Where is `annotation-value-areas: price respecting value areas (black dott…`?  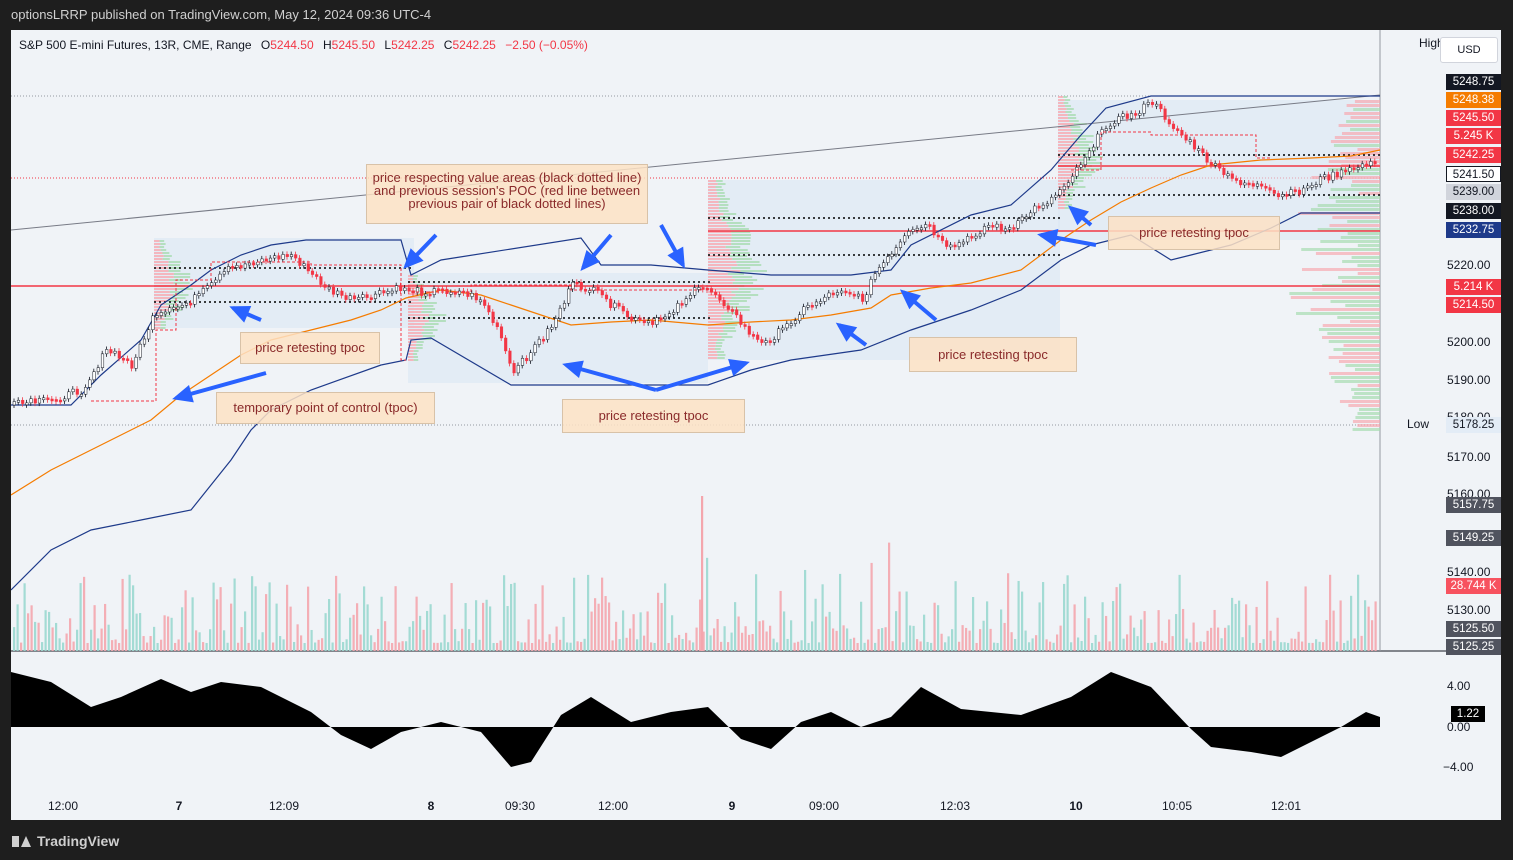 annotation-value-areas: price respecting value areas (black dott… is located at coordinates (507, 194).